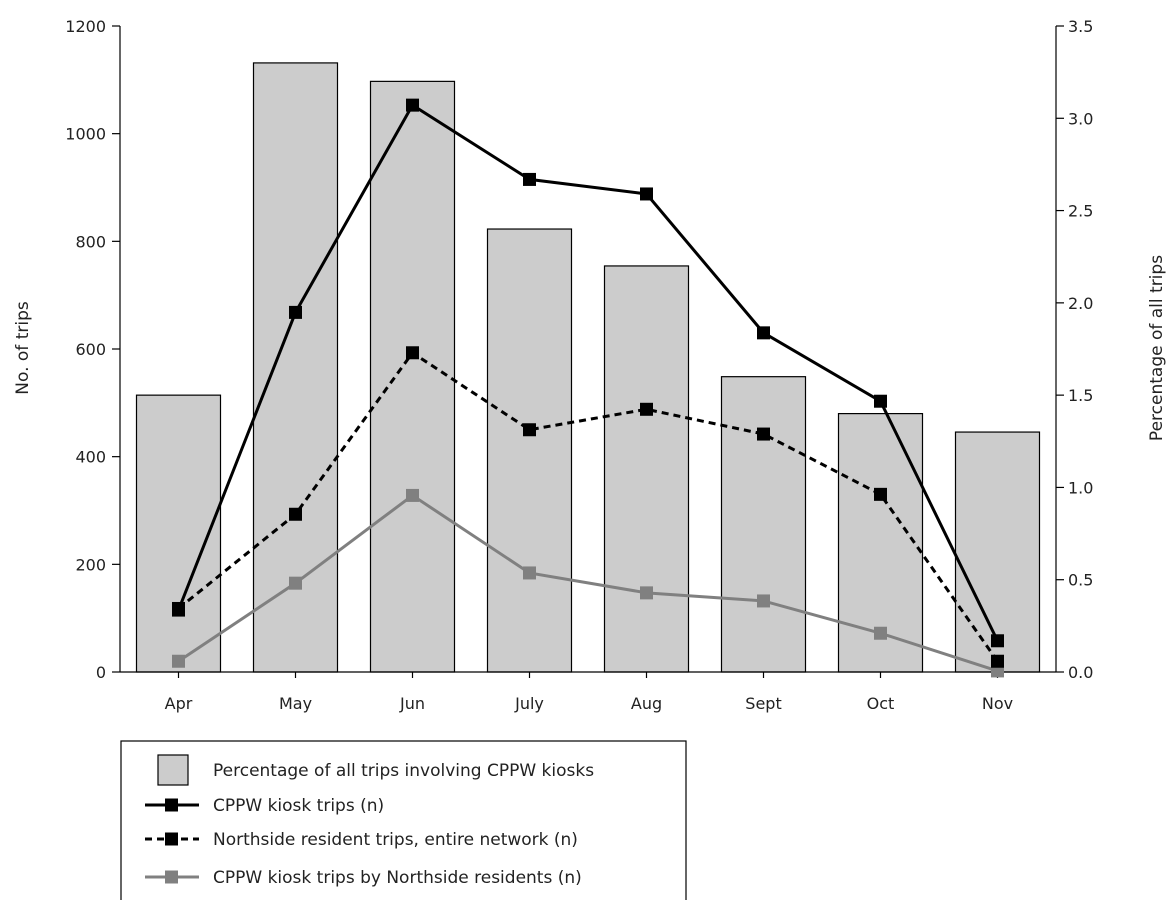 The width and height of the screenshot is (1166, 900). What do you see at coordinates (412, 703) in the screenshot?
I see `x-tick-label: Jun` at bounding box center [412, 703].